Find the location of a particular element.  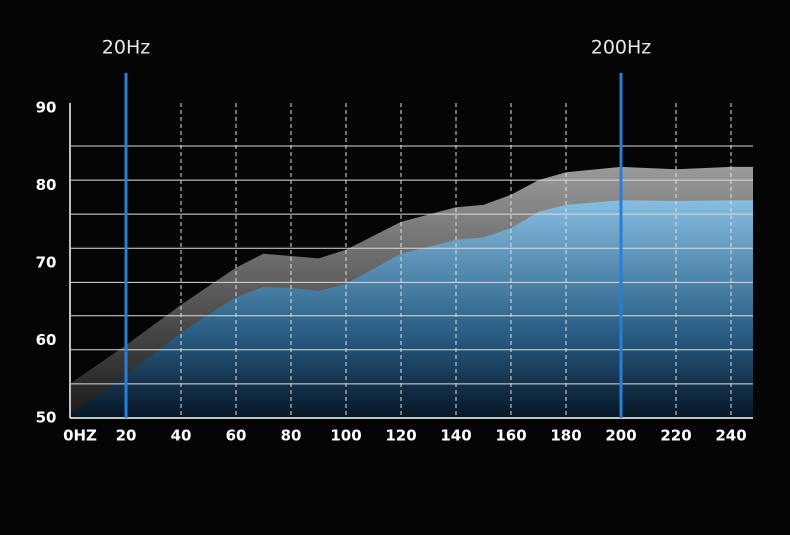

x-tick-label: 60 is located at coordinates (236, 436).